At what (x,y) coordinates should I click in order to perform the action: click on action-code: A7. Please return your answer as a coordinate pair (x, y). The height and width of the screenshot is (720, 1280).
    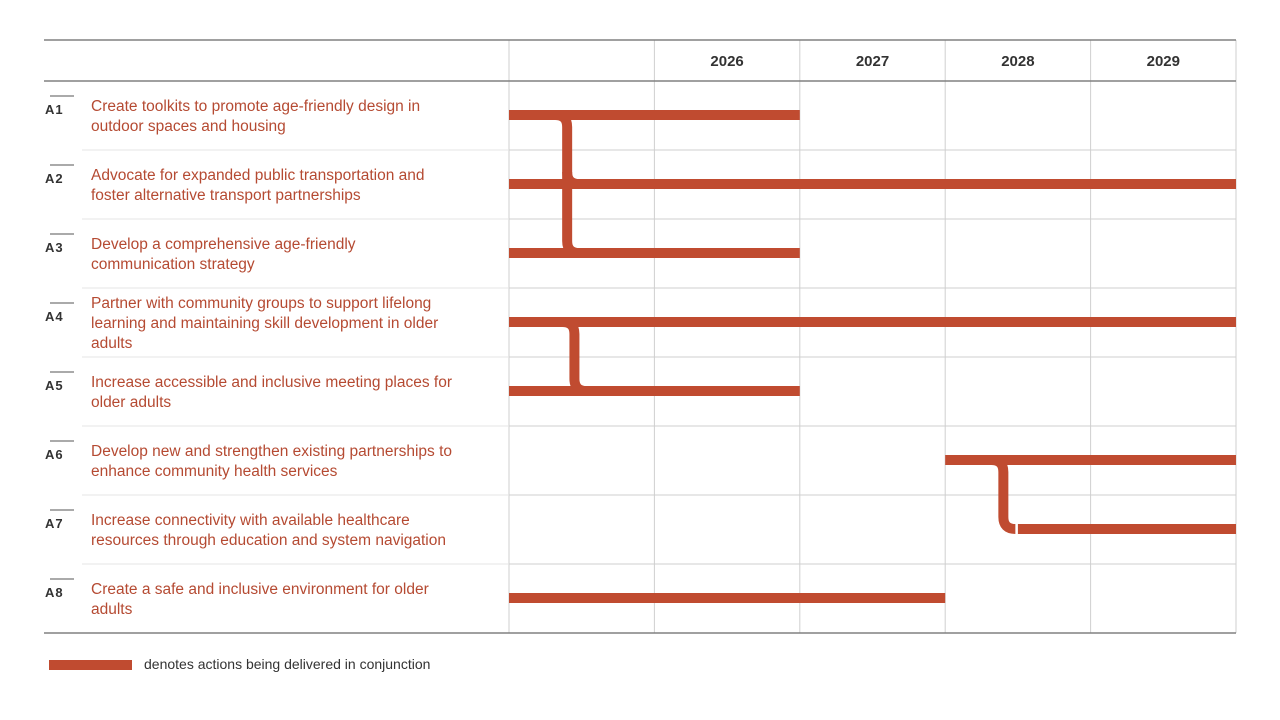
    Looking at the image, I should click on (54, 523).